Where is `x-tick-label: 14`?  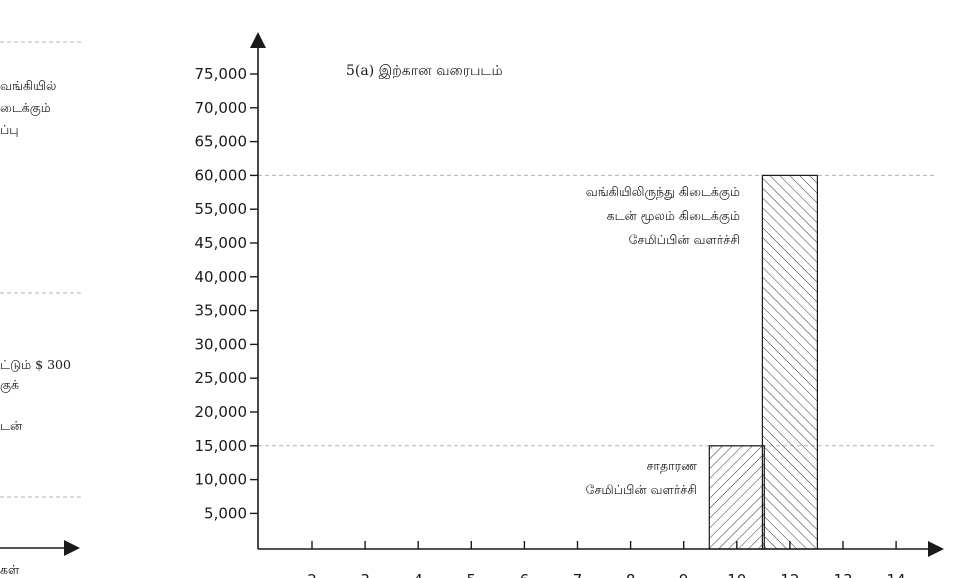
x-tick-label: 14 is located at coordinates (896, 574).